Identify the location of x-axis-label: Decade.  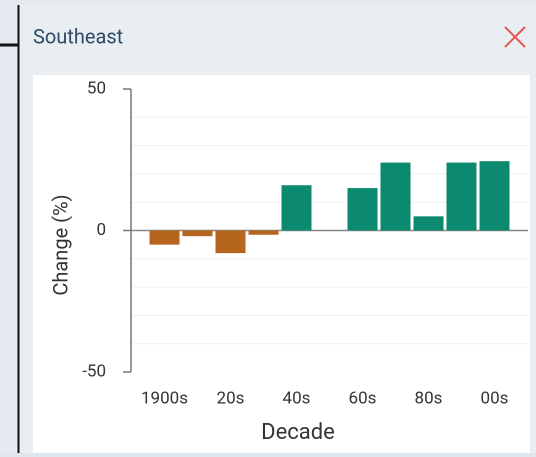
(298, 432).